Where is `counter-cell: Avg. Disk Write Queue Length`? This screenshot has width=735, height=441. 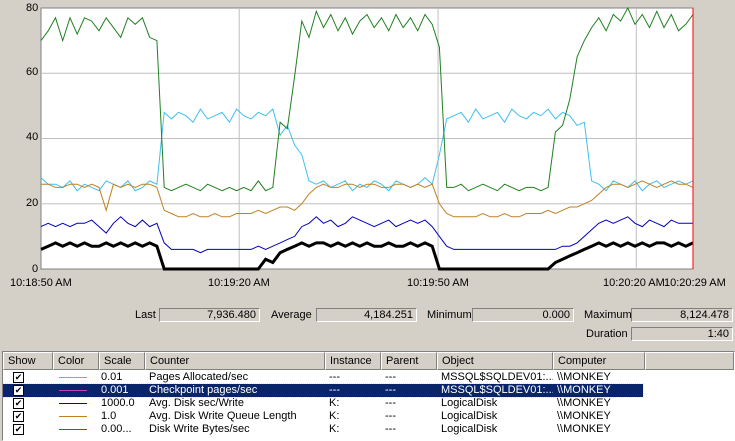 counter-cell: Avg. Disk Write Queue Length is located at coordinates (223, 416).